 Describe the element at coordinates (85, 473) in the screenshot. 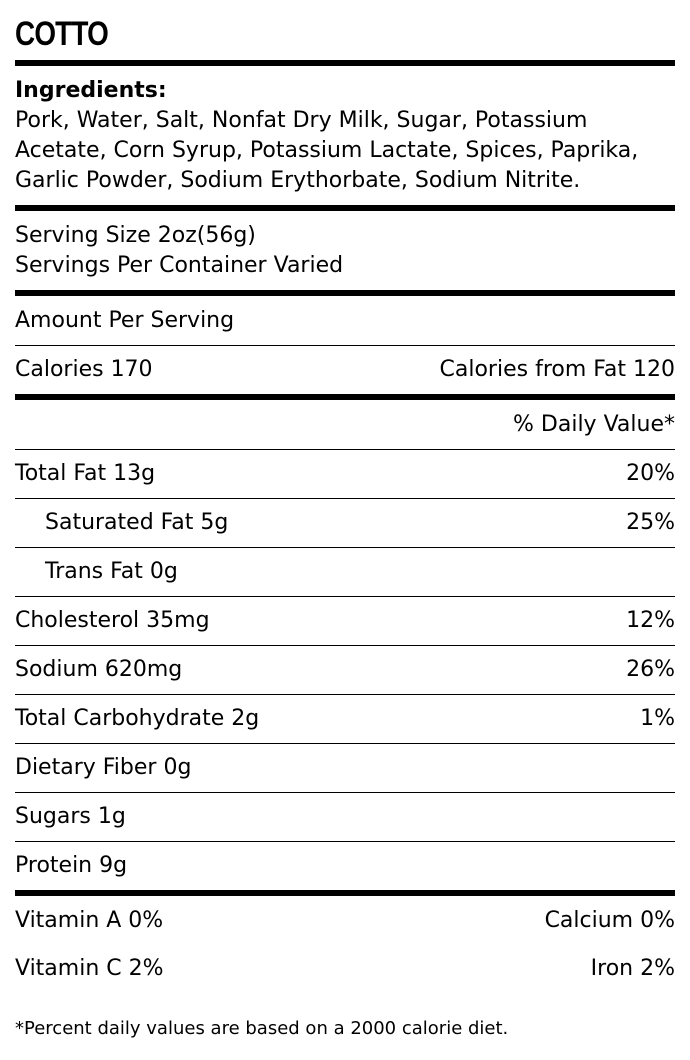

I see `nutrient-label: Total Fat 13g` at that location.